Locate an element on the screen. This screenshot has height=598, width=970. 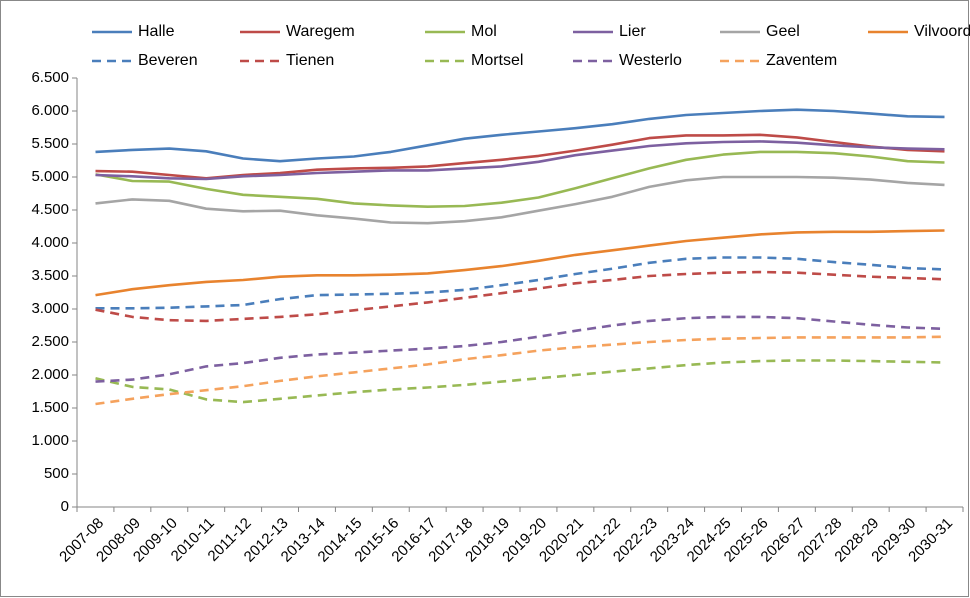
y-tick-label: 6.500 is located at coordinates (50, 77).